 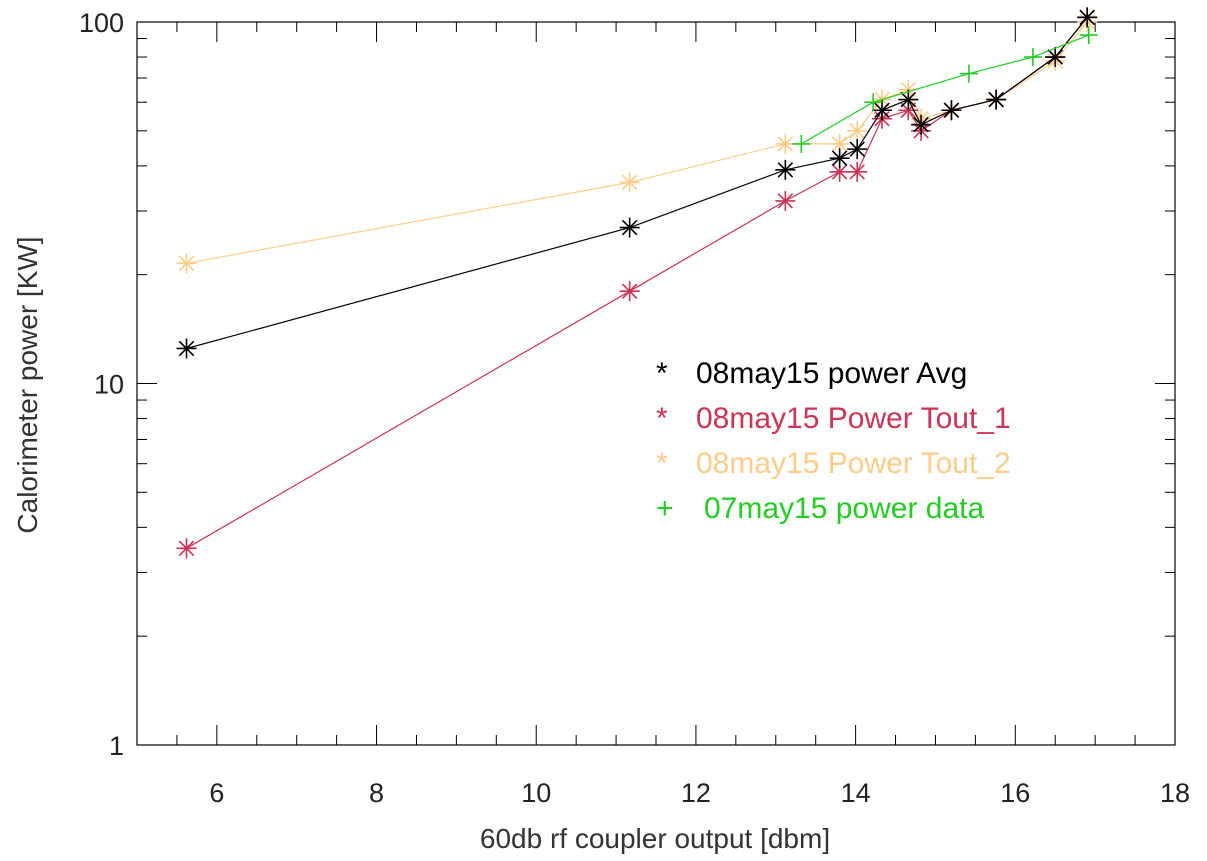 I want to click on x-tick-label: 14, so click(x=856, y=793).